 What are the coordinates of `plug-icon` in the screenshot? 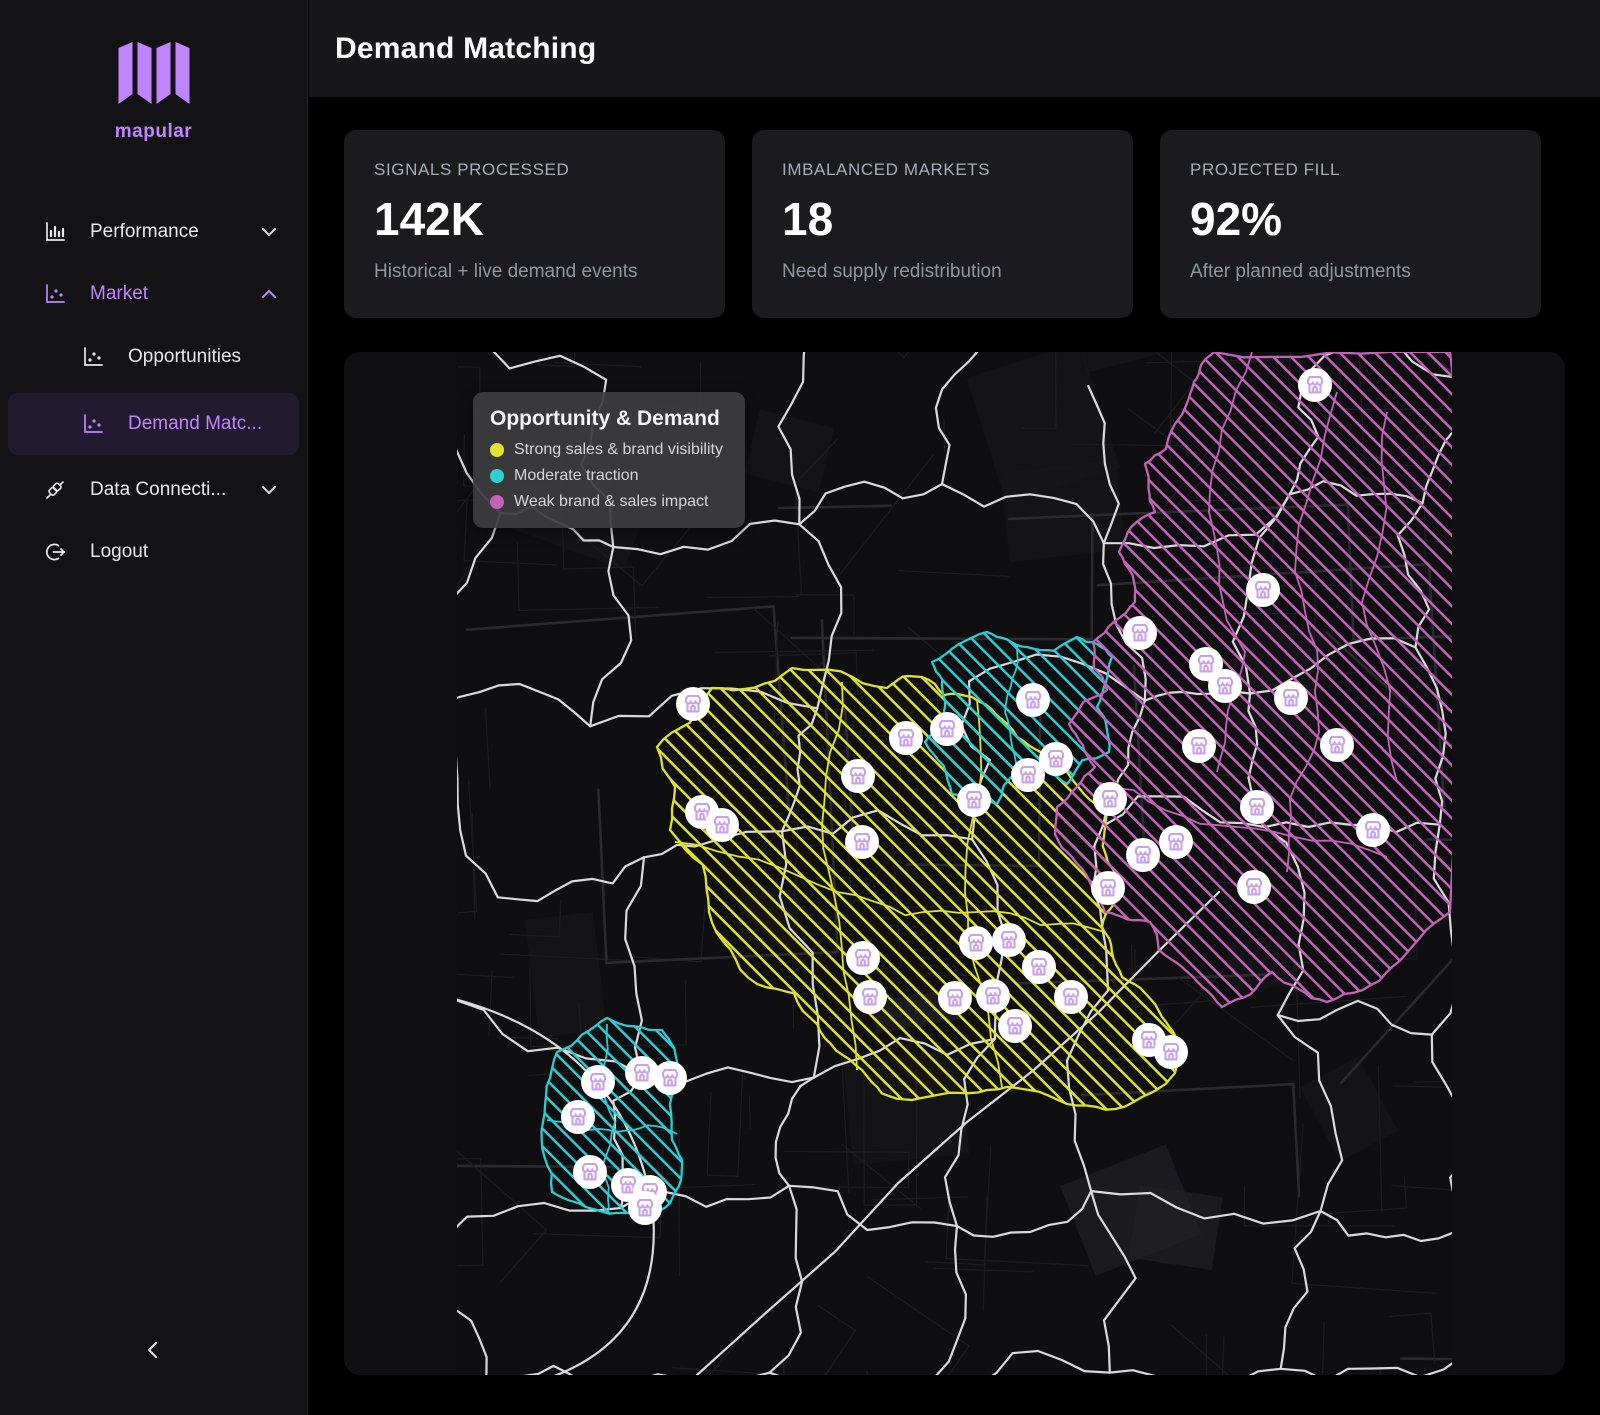 It's located at (57, 490).